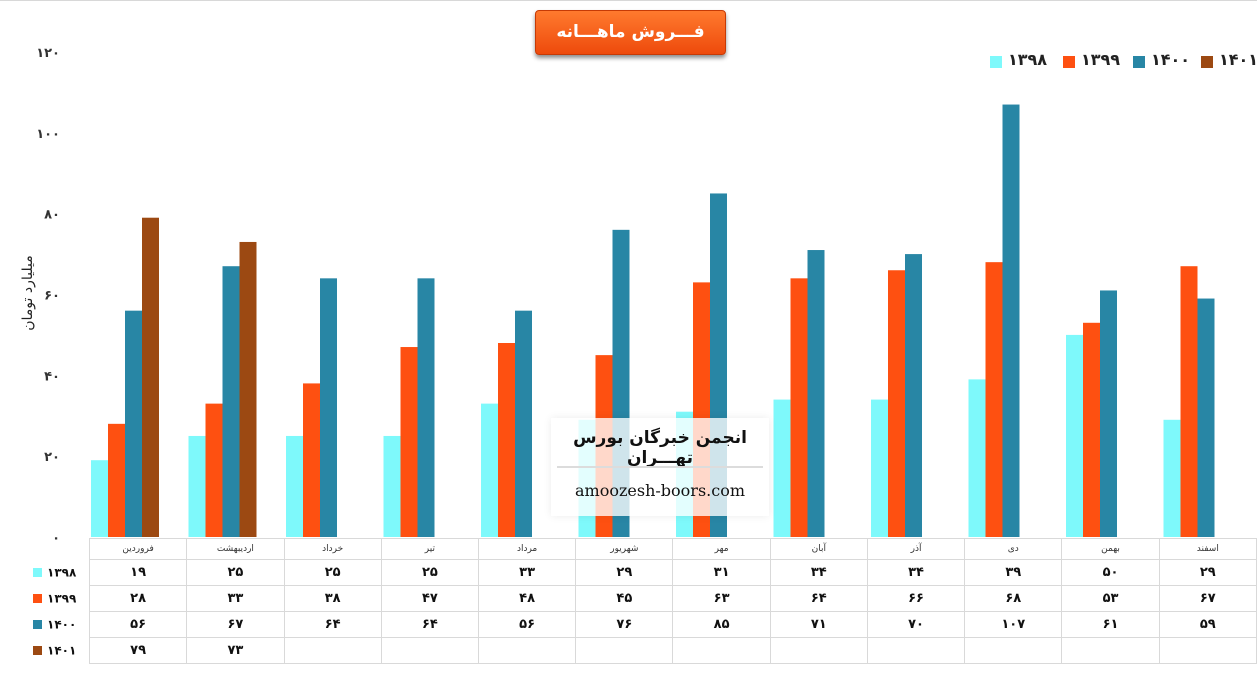 The width and height of the screenshot is (1257, 677). What do you see at coordinates (197, 486) in the screenshot?
I see `bar-۱۳۹۸-اردیبهشت` at bounding box center [197, 486].